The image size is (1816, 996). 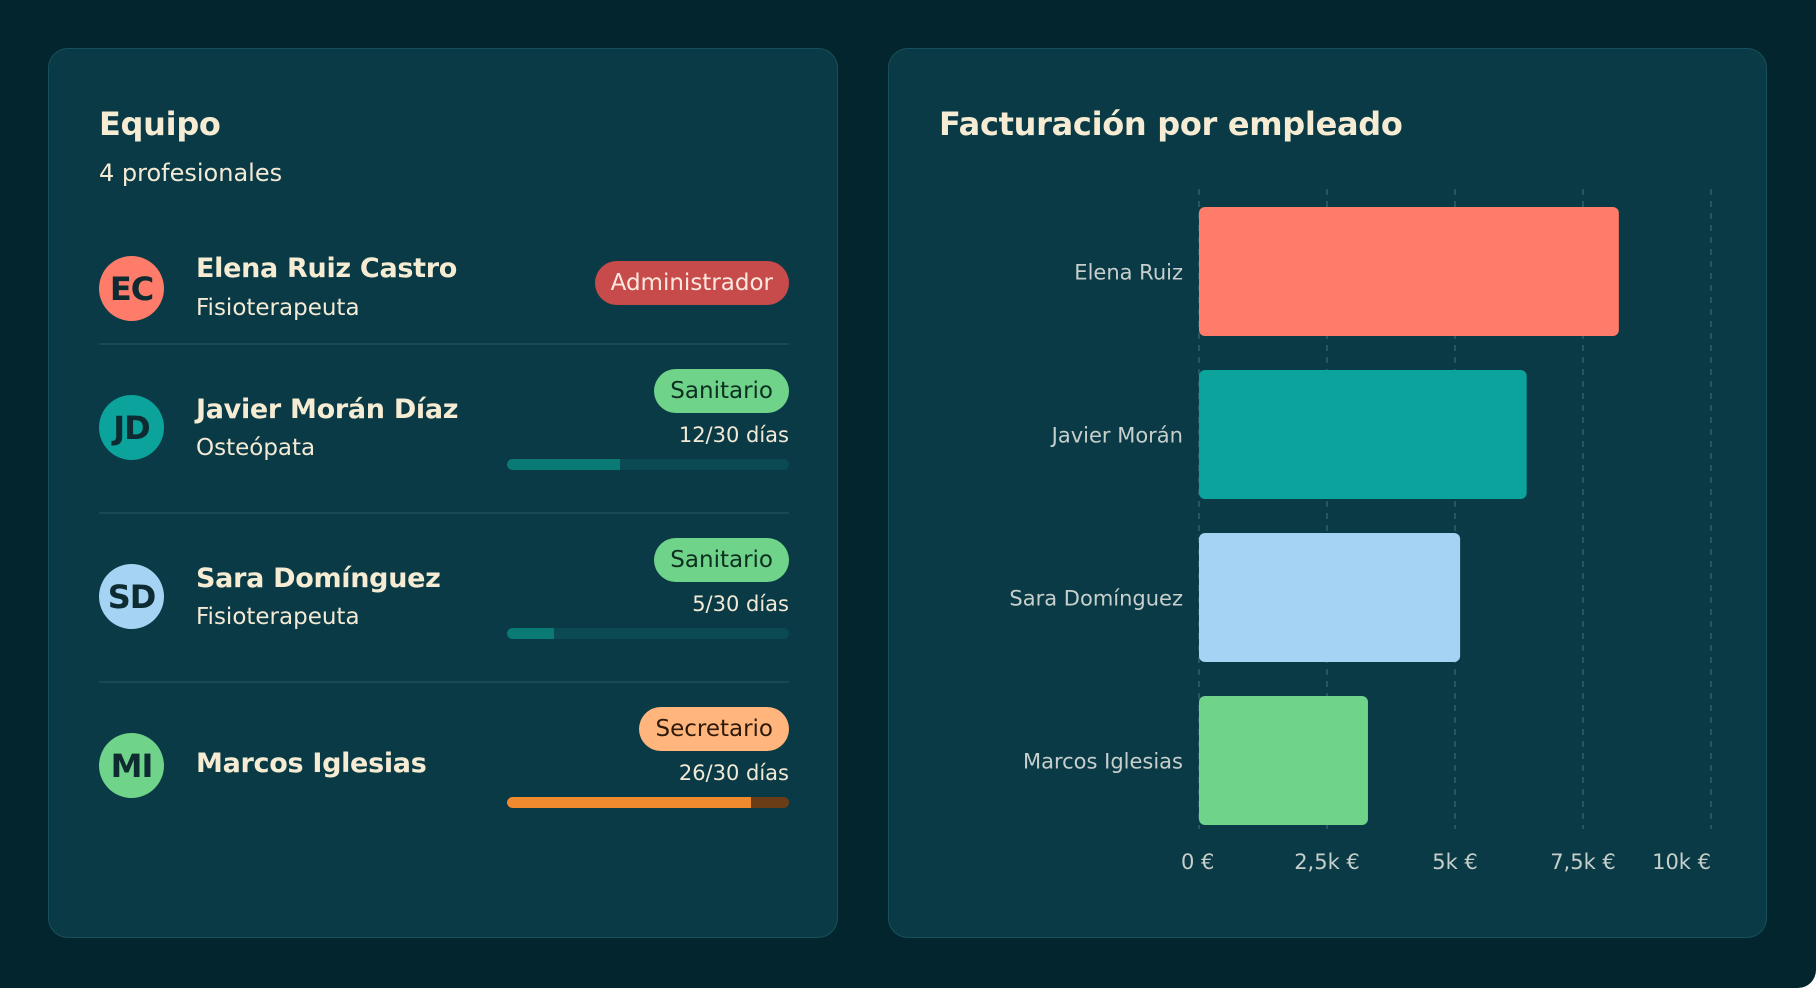 What do you see at coordinates (327, 268) in the screenshot?
I see `member-name: Elena Ruiz Castro` at bounding box center [327, 268].